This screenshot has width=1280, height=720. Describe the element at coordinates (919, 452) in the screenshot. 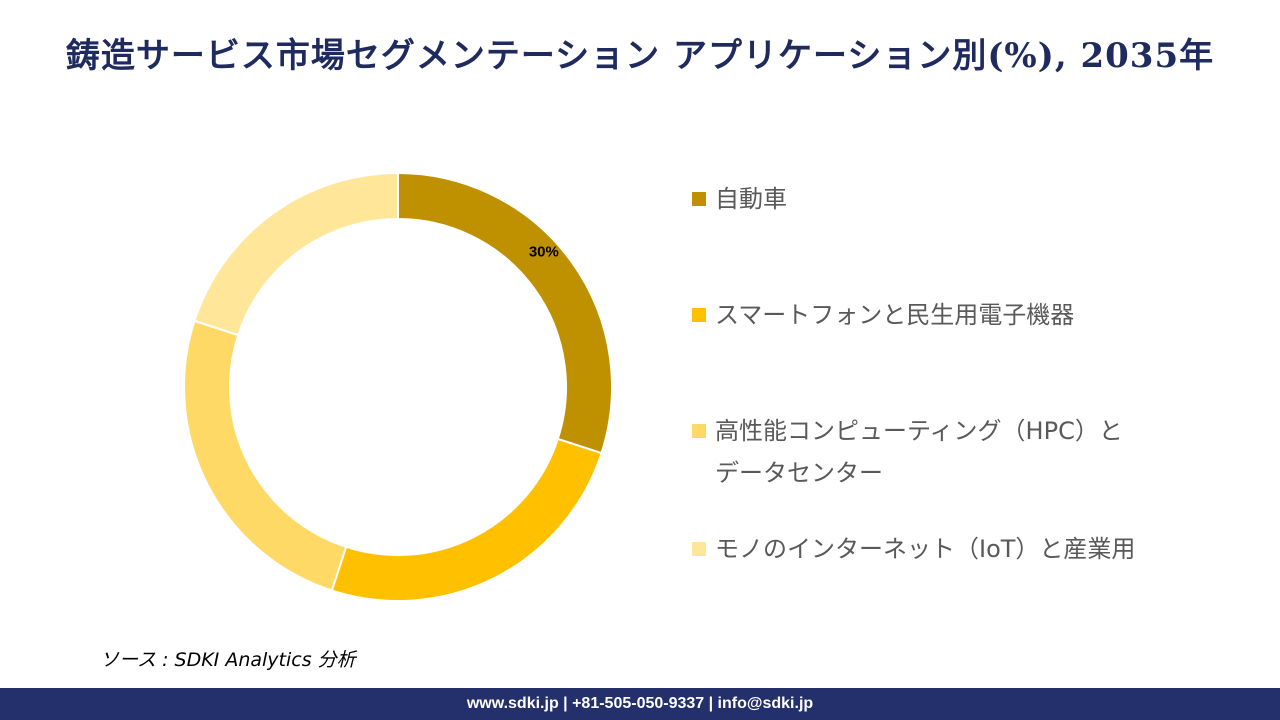

I see `legend-label: 高性能コンピューティング（HPC）と データセンター` at that location.